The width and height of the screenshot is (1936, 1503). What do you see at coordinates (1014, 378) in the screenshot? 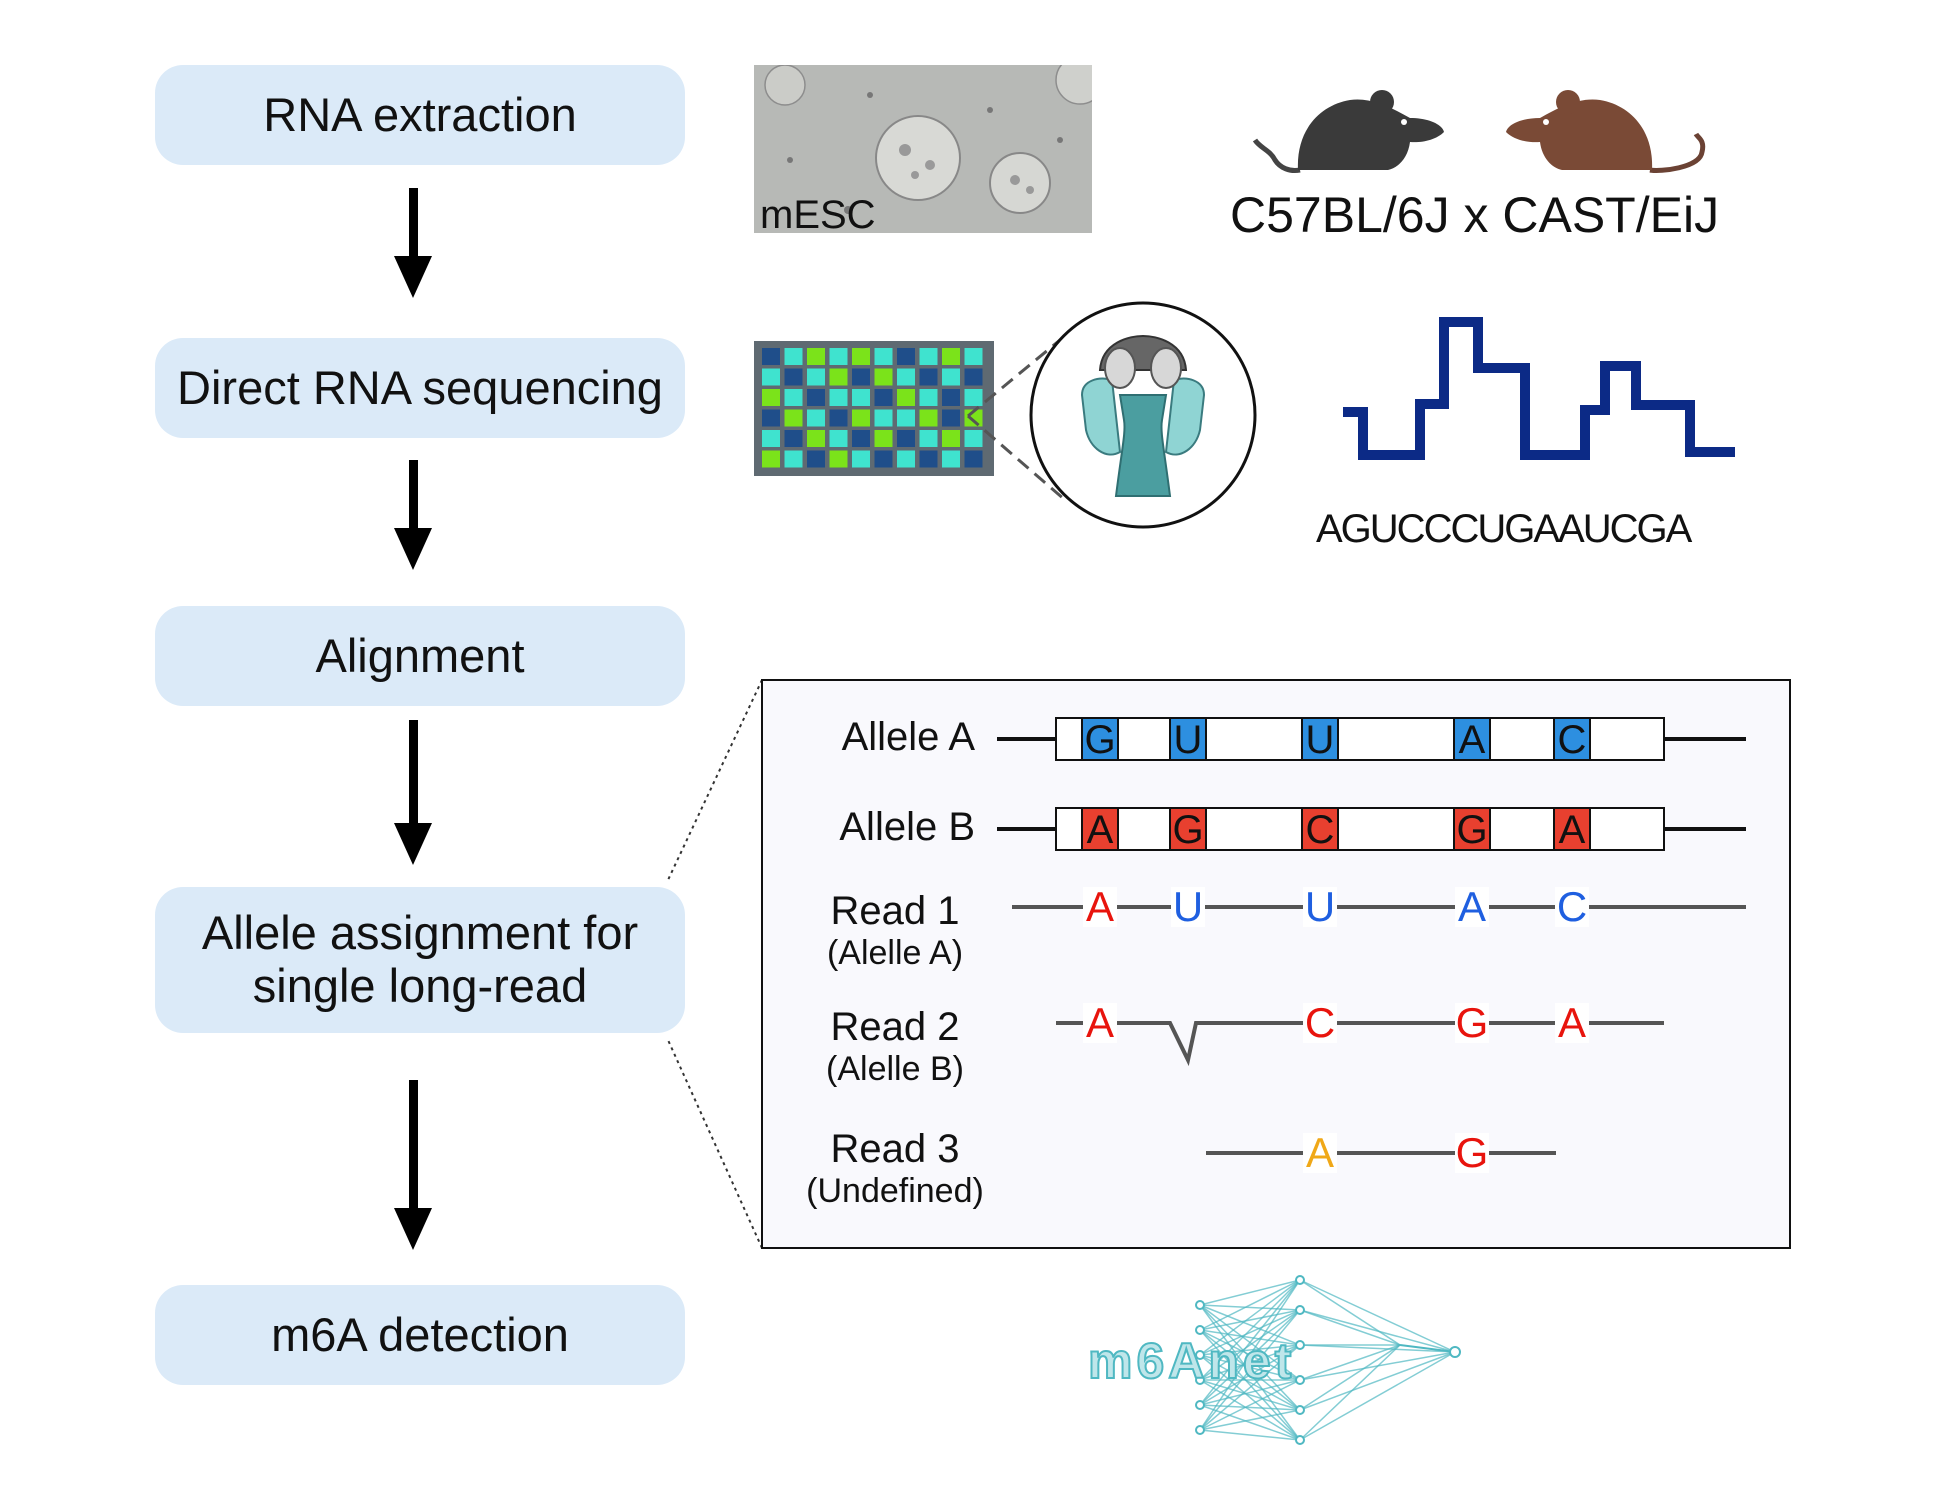
I see `zoom-line` at bounding box center [1014, 378].